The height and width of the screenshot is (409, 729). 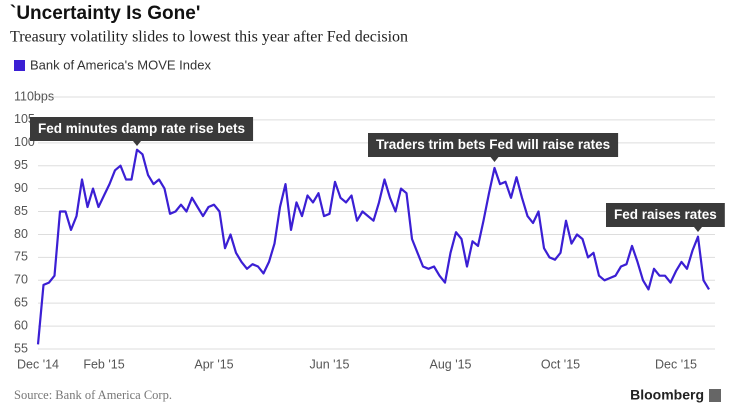 I want to click on x-tick-label: Aug '15, so click(x=450, y=364).